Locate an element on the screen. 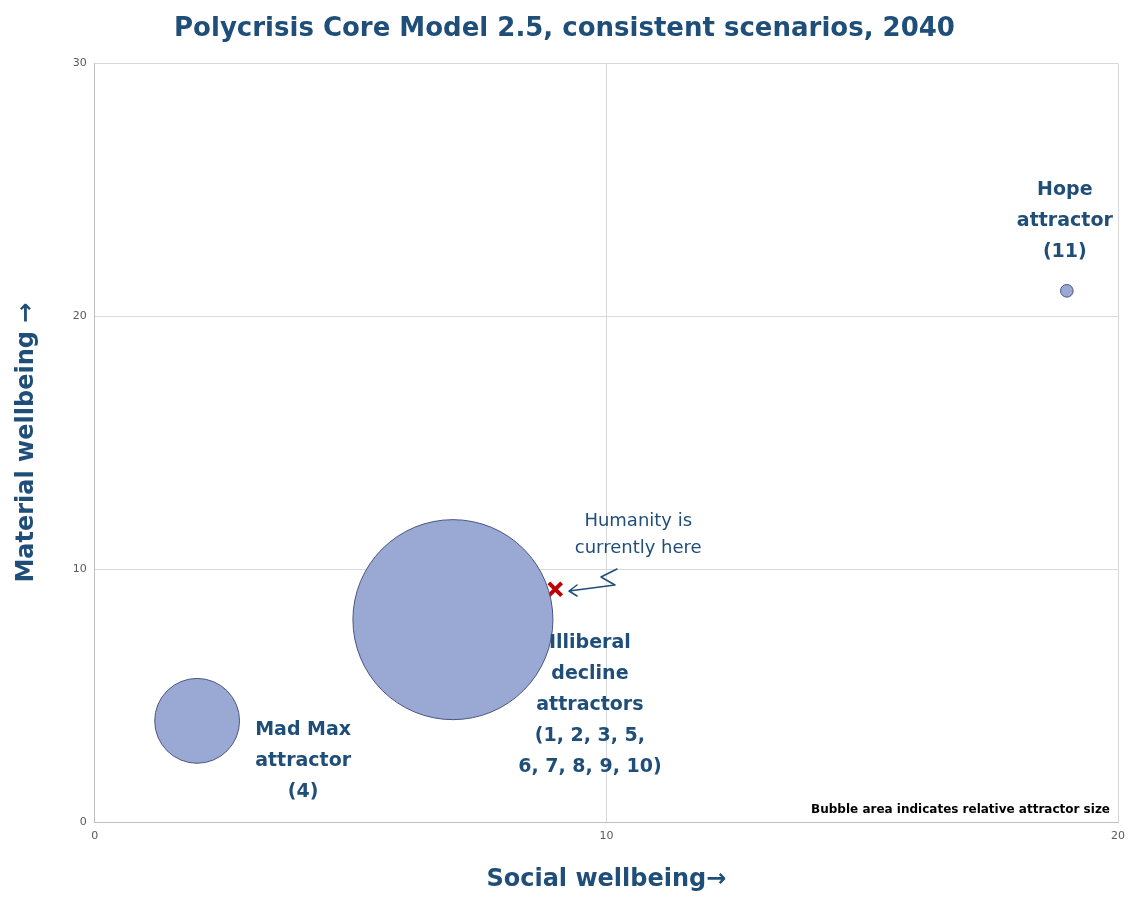 The height and width of the screenshot is (907, 1141). x-tick-label: 20 is located at coordinates (1118, 836).